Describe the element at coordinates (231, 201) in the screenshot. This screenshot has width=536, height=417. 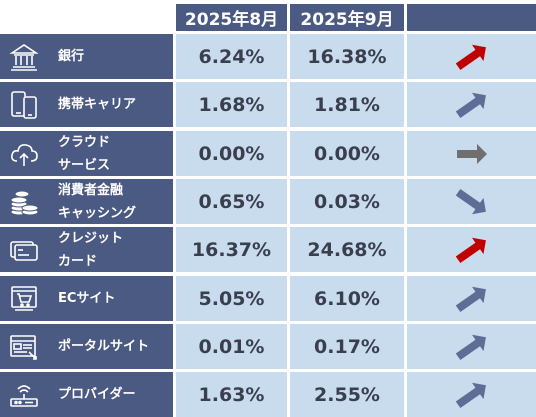
I see `rate-aug-2025: 0.65%` at that location.